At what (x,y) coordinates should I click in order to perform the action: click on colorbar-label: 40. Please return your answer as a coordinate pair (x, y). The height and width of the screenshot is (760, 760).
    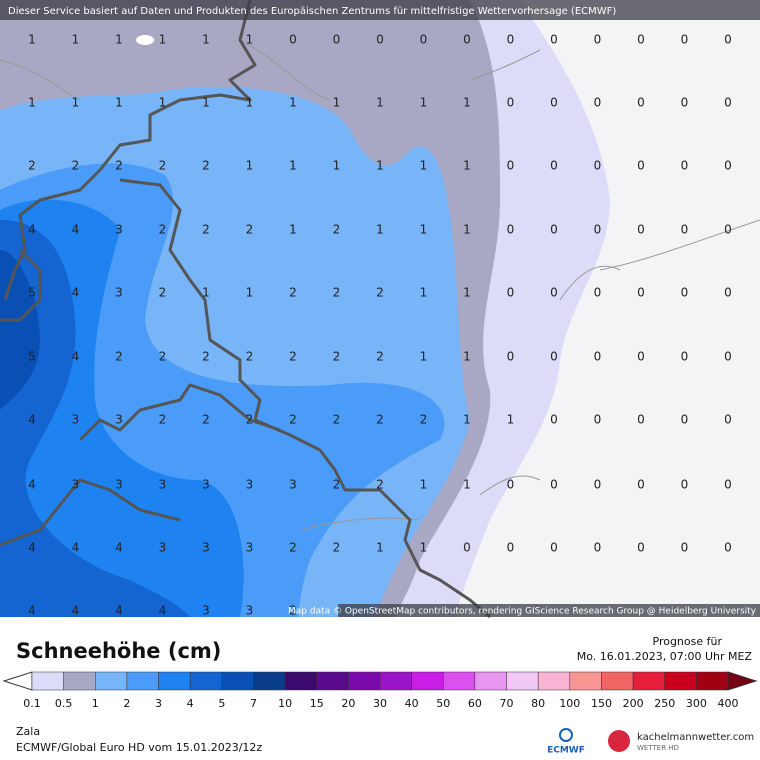
    Looking at the image, I should click on (412, 703).